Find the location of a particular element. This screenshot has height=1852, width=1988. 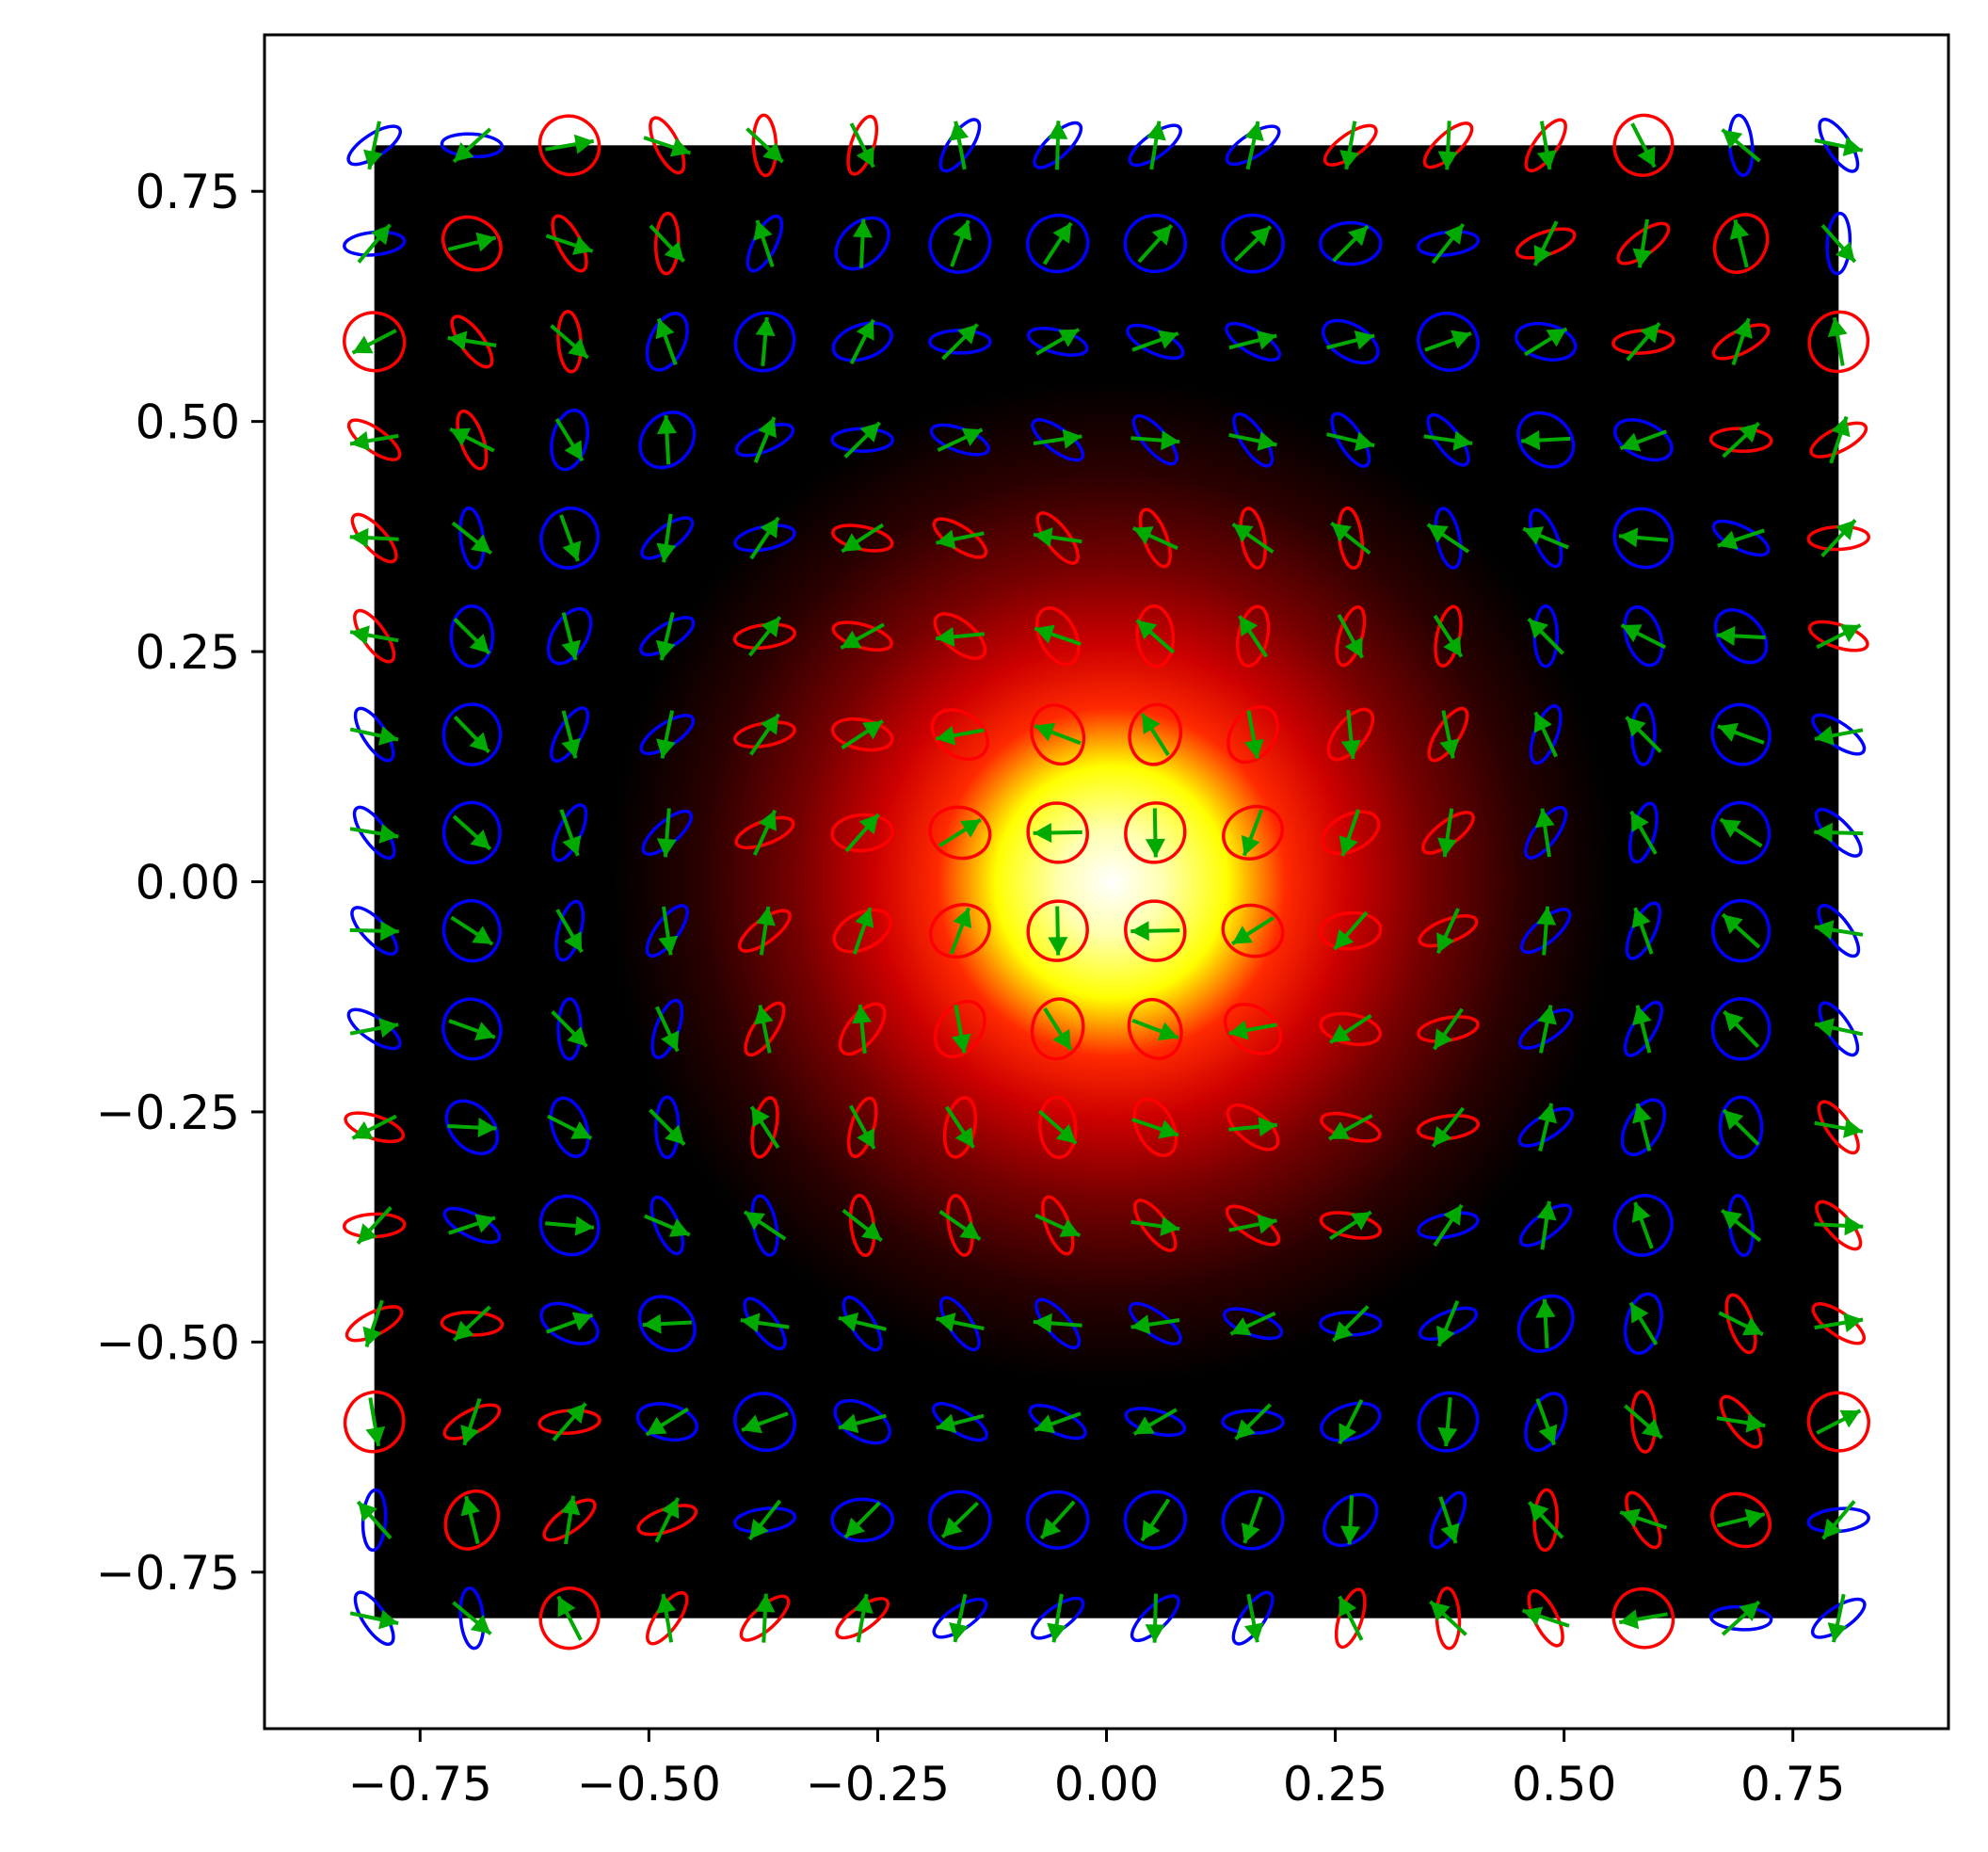

y-tick-label: −0.25 is located at coordinates (168, 1113).